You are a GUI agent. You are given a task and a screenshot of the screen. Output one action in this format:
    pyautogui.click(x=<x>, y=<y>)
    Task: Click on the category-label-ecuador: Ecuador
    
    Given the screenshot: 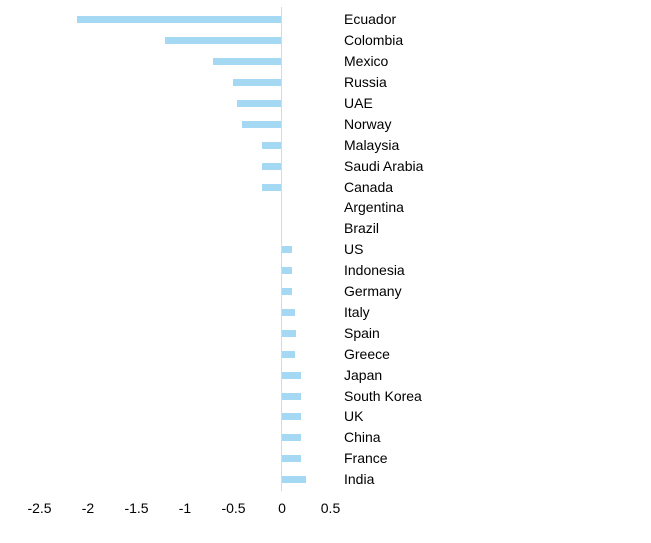 What is the action you would take?
    pyautogui.click(x=370, y=19)
    